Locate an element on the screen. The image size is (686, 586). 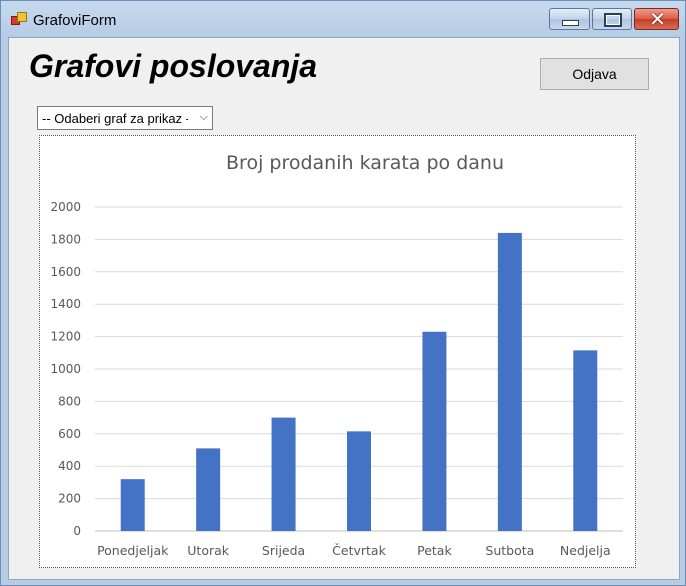
chart-select-dropdown: -- Odaberi graf za prikaz -- ⌵ is located at coordinates (125, 118).